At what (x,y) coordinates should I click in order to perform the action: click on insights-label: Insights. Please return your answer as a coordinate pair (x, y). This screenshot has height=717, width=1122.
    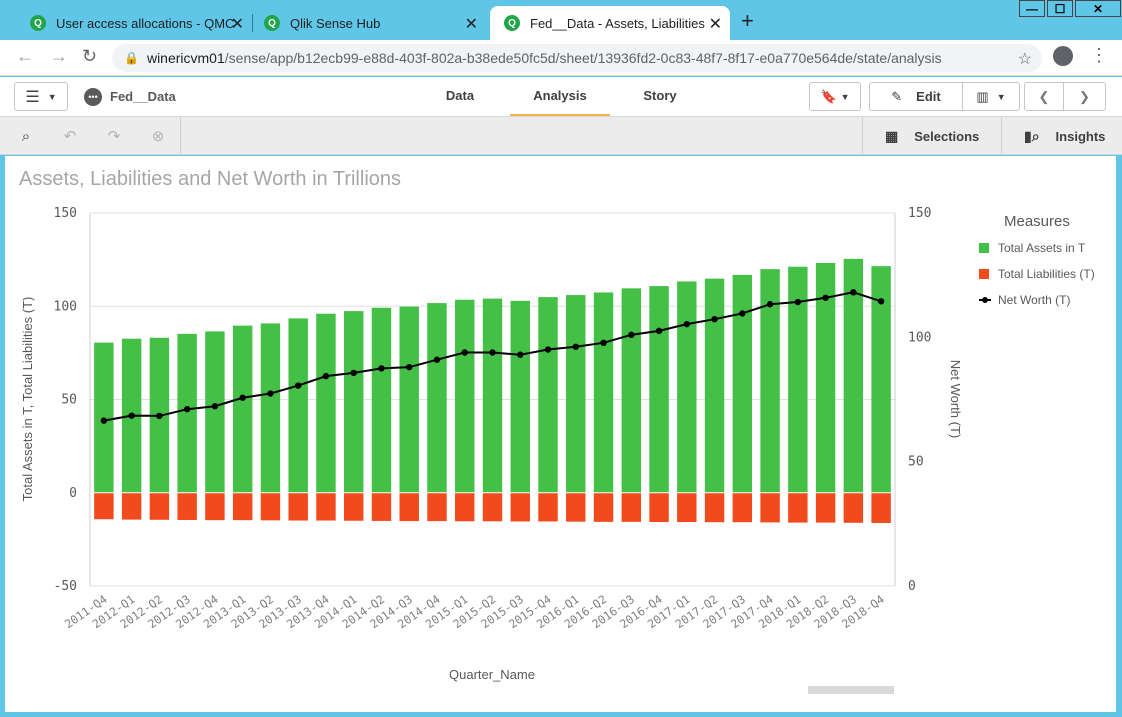
    Looking at the image, I should click on (1080, 136).